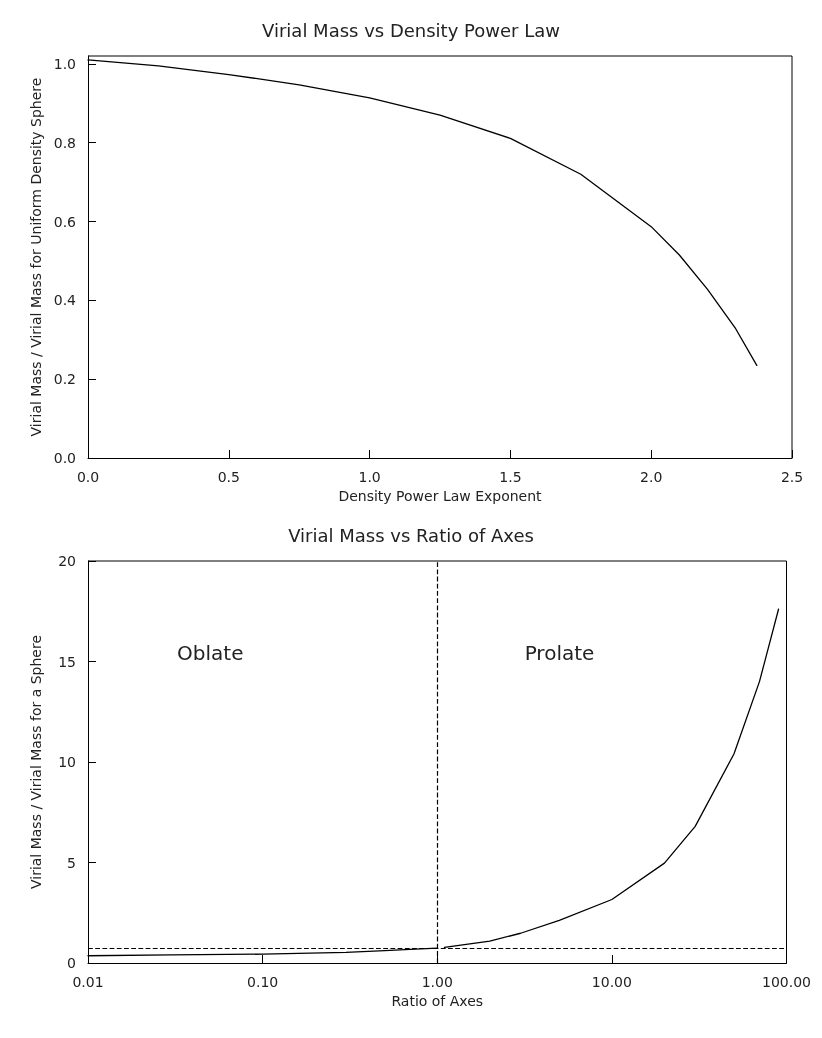  What do you see at coordinates (787, 982) in the screenshot?
I see `x-tick-label: 100.00` at bounding box center [787, 982].